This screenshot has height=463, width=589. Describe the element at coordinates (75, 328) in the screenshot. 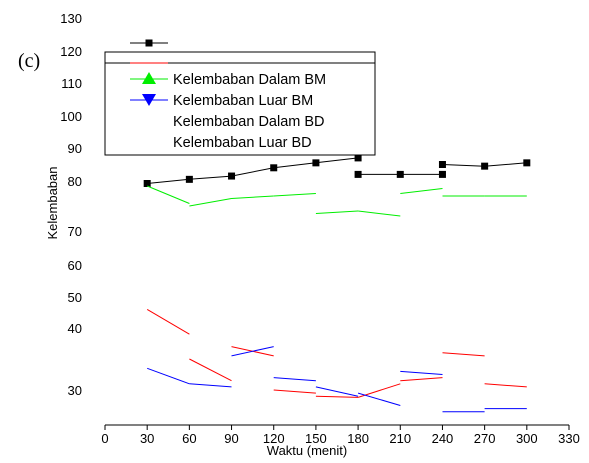

I see `y-tick-label-40: 40` at that location.